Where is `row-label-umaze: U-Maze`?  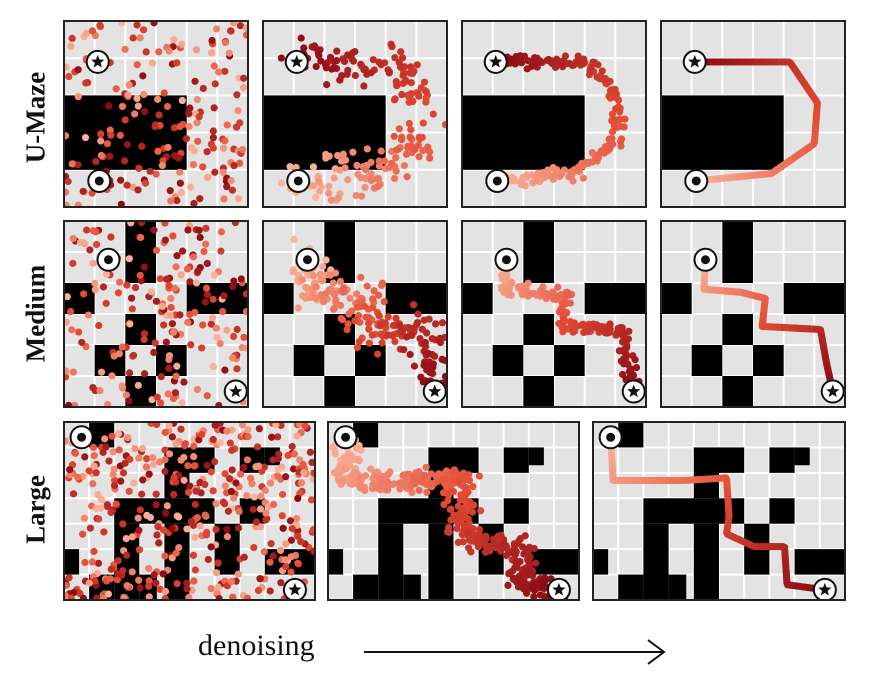
row-label-umaze: U-Maze is located at coordinates (35, 117).